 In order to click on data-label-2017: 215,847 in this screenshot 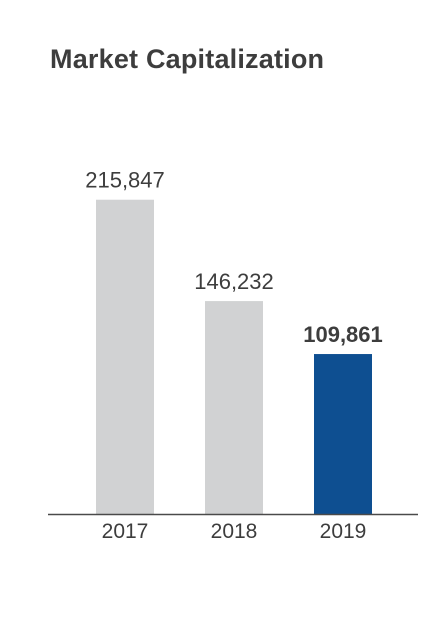, I will do `click(125, 180)`.